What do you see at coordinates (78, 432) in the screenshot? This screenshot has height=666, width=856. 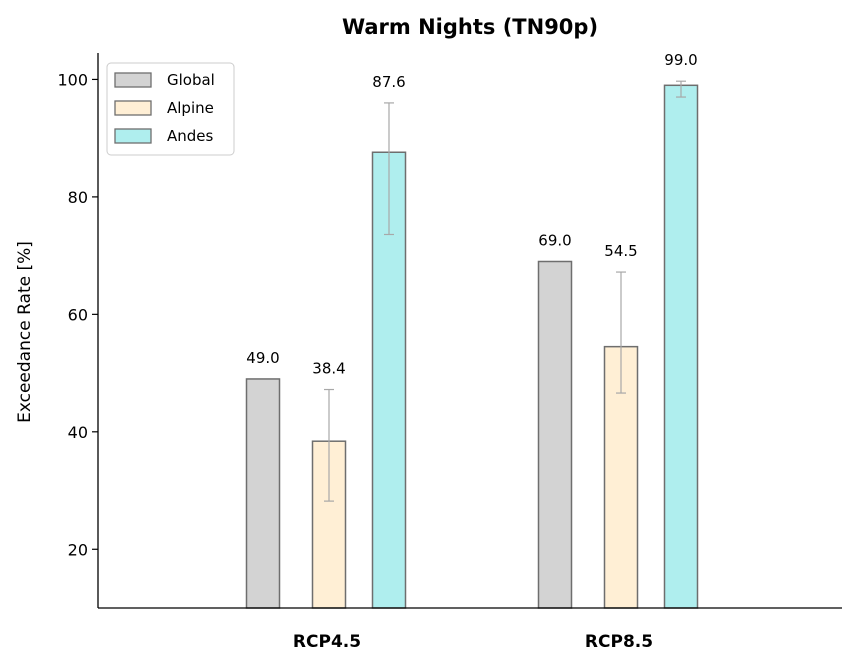 I see `y-tick-label: 40` at bounding box center [78, 432].